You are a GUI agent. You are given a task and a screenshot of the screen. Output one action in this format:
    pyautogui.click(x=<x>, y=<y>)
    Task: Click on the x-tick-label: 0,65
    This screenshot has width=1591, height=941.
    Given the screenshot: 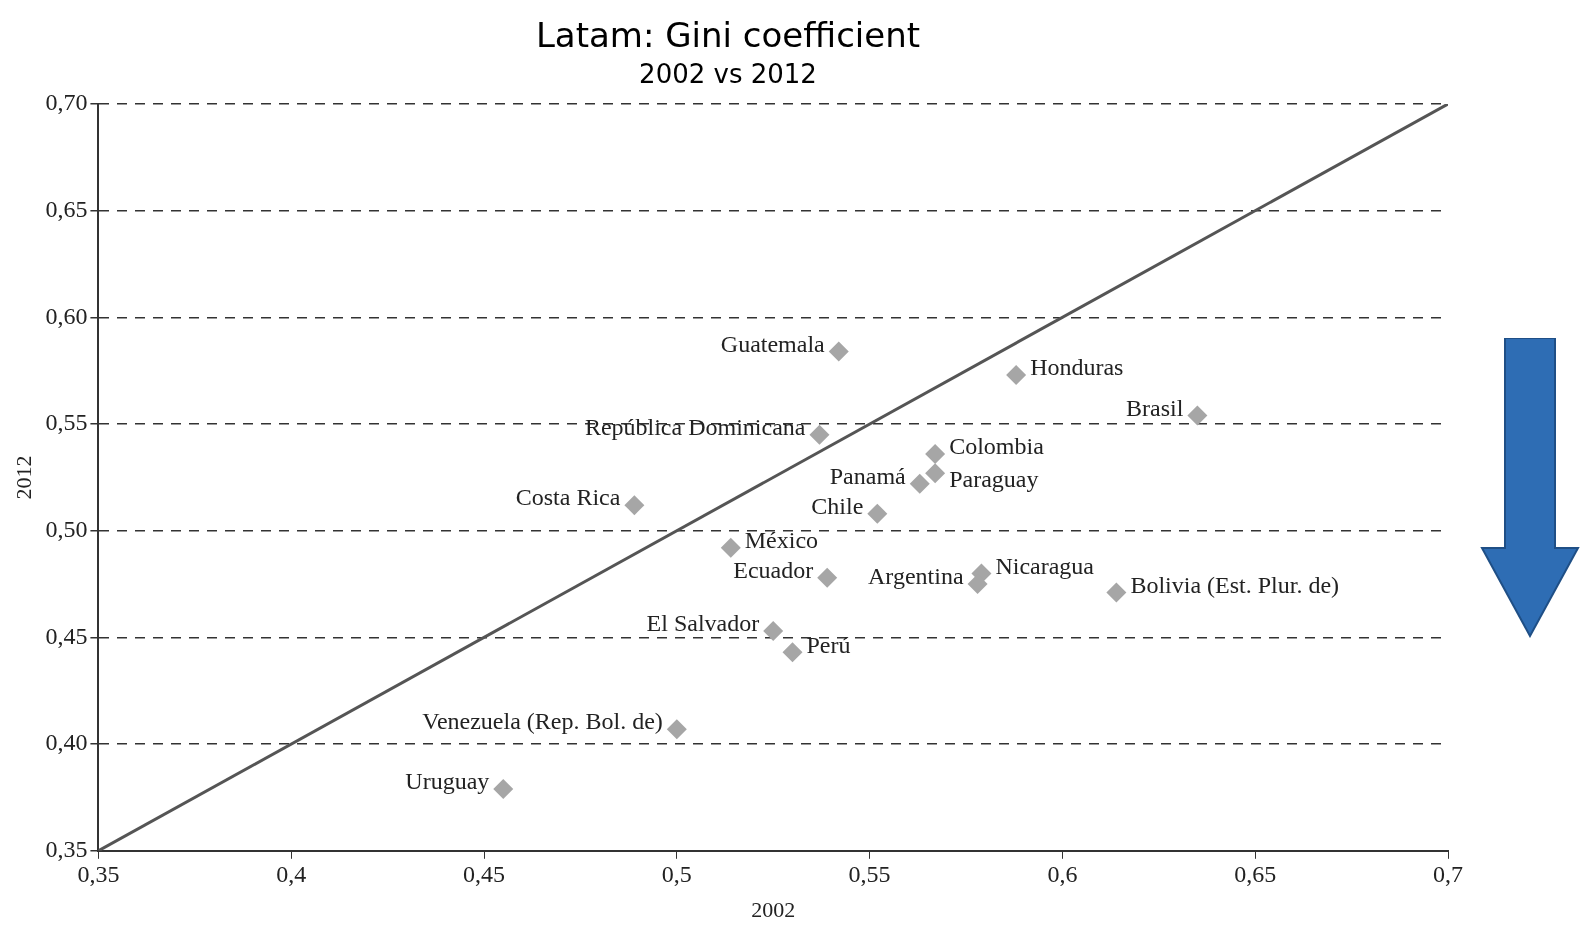 What is the action you would take?
    pyautogui.click(x=1255, y=874)
    